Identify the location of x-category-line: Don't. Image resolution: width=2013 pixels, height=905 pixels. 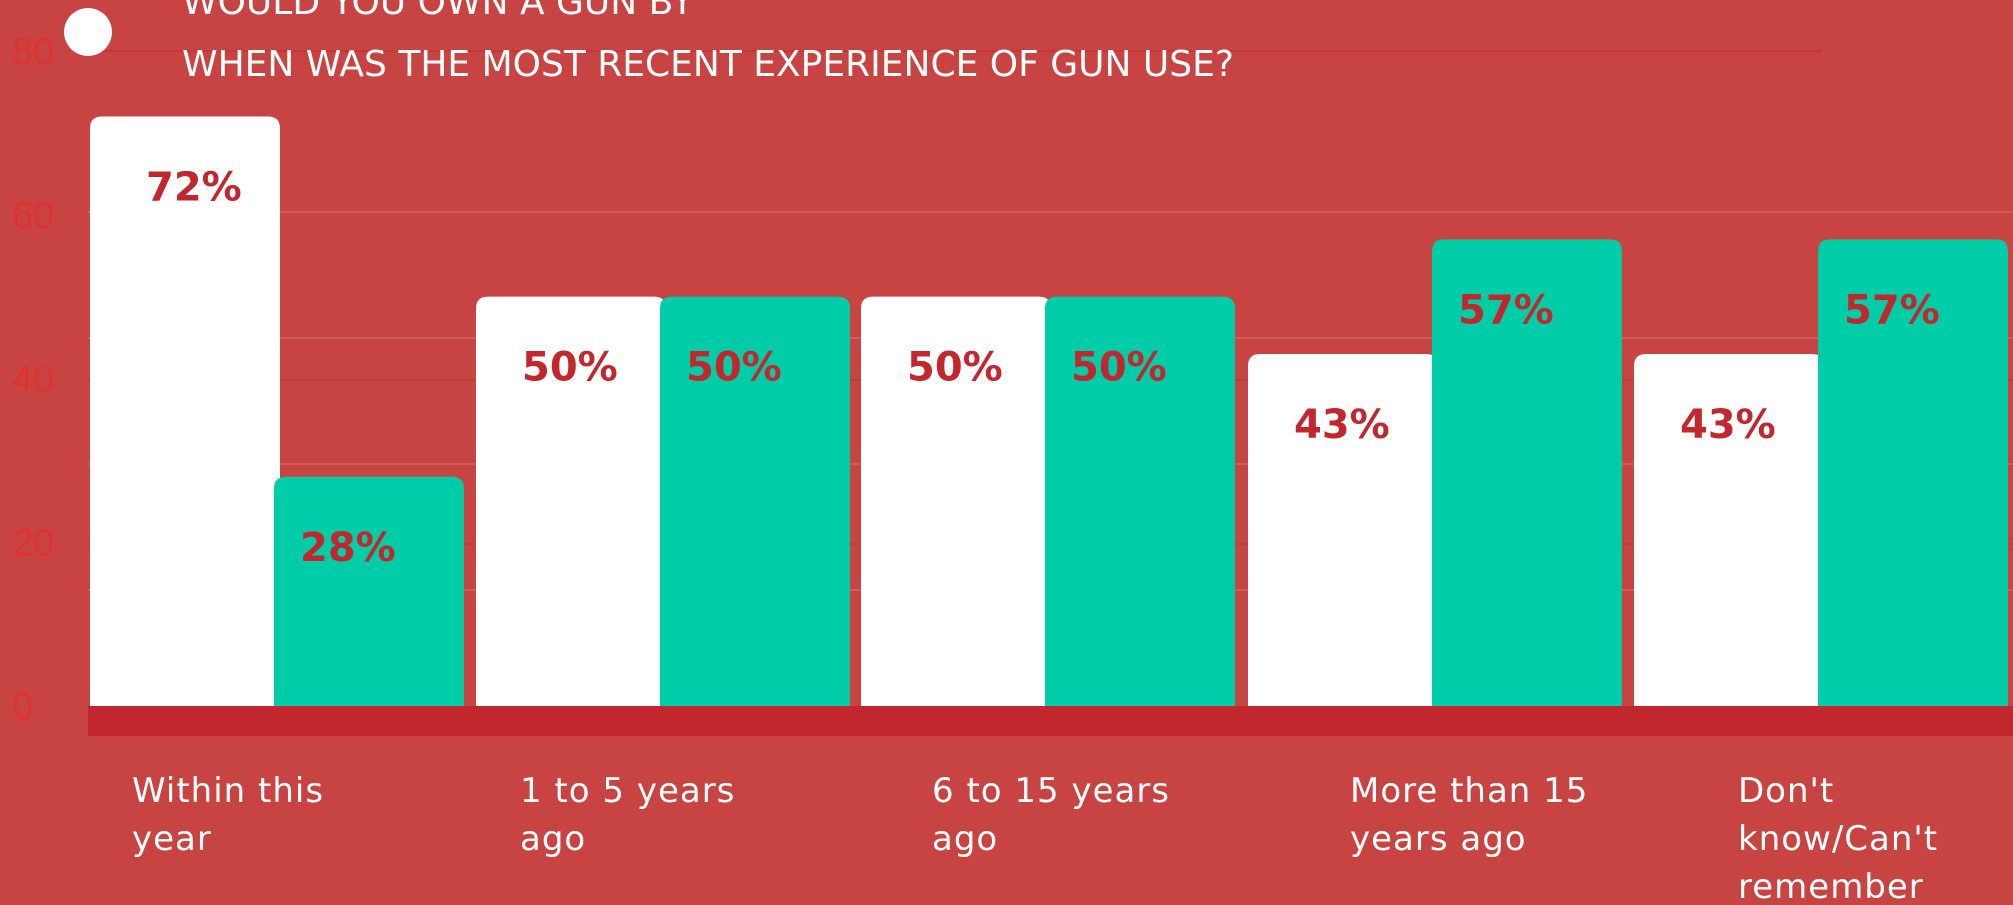
(1786, 791).